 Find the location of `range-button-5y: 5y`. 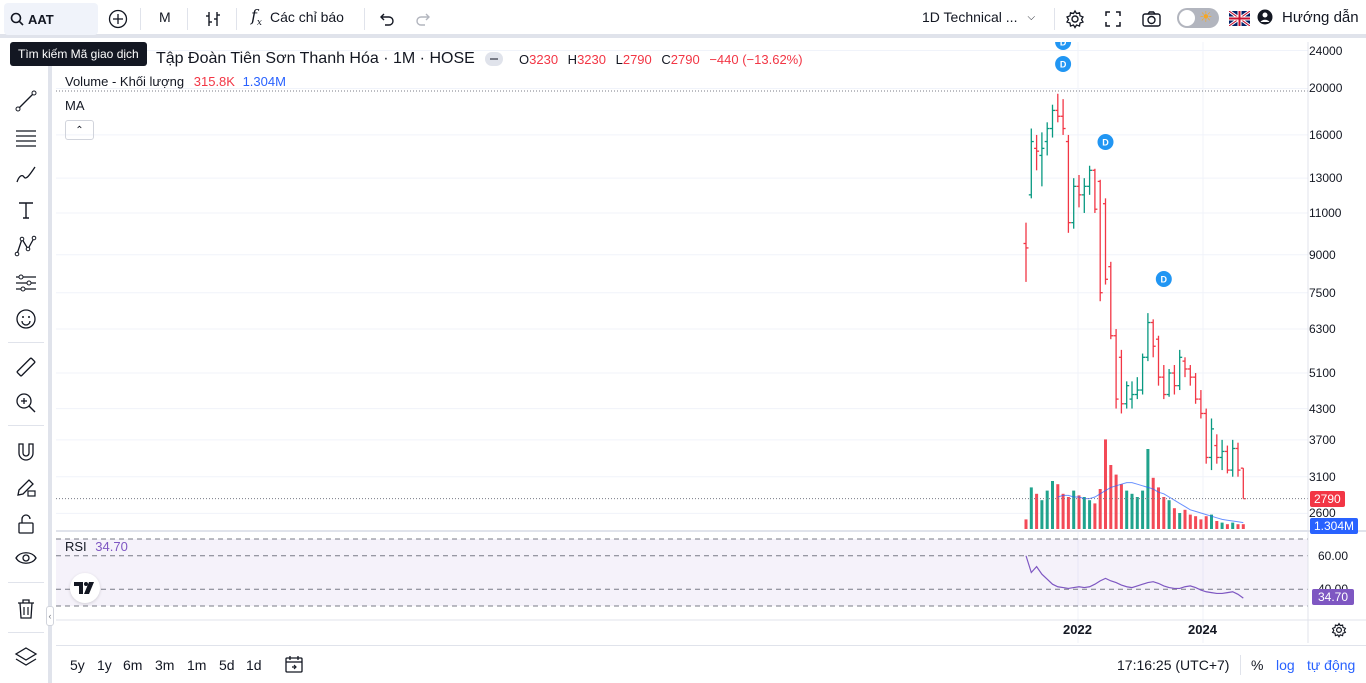

range-button-5y: 5y is located at coordinates (77, 665).